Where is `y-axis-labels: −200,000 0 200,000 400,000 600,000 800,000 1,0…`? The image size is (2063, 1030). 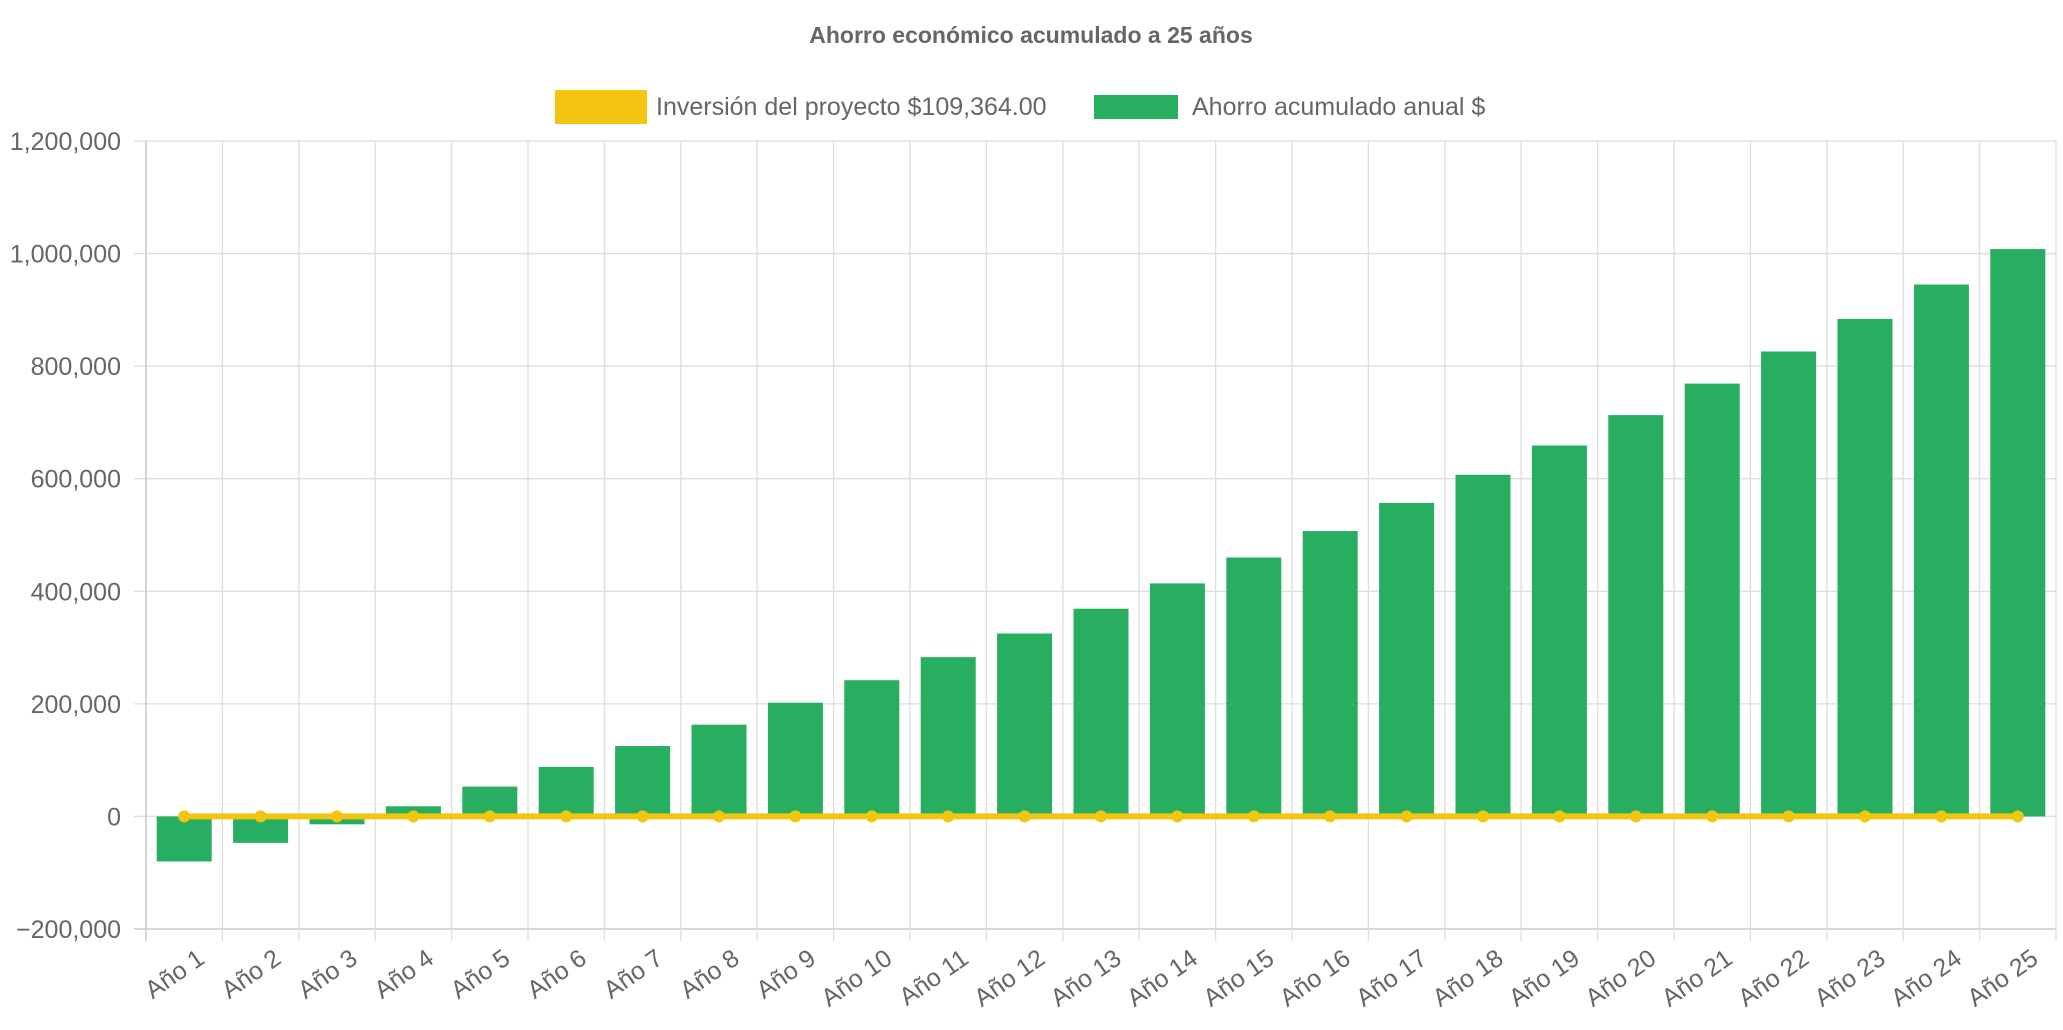
y-axis-labels: −200,000 0 200,000 400,000 600,000 800,000 1,0… is located at coordinates (65, 536).